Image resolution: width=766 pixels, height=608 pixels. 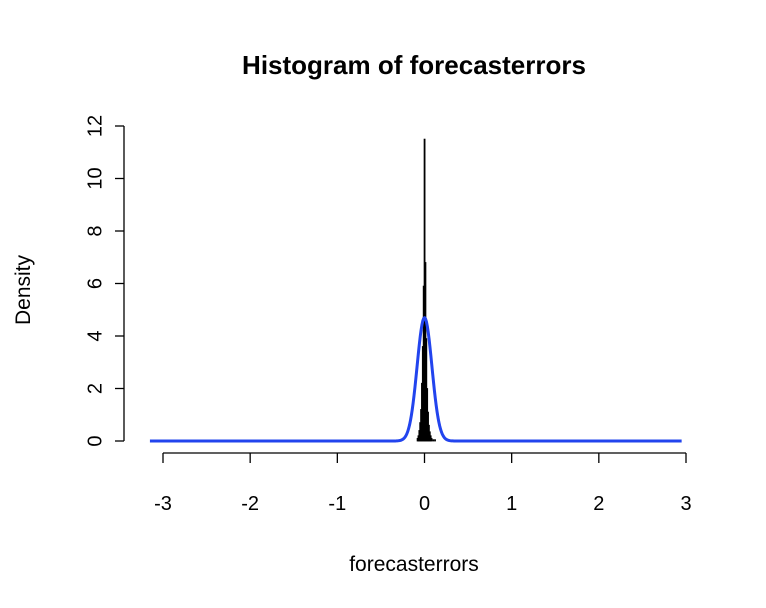 I want to click on density-curve, so click(x=416, y=379).